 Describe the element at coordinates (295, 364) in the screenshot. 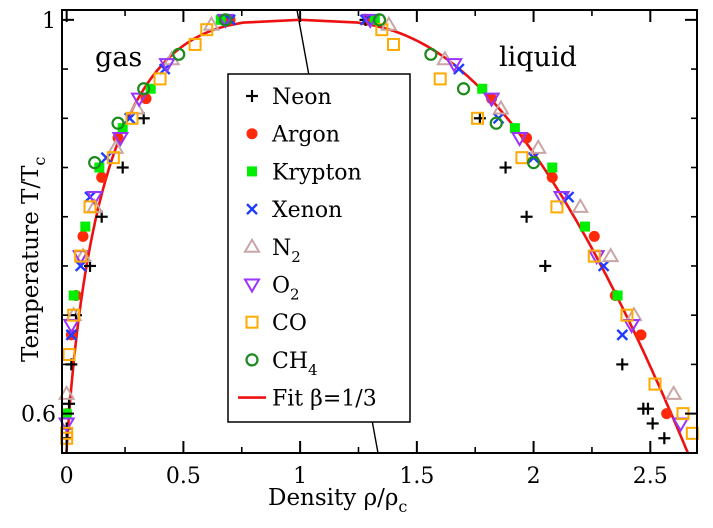

I see `legend-label: CH4` at that location.